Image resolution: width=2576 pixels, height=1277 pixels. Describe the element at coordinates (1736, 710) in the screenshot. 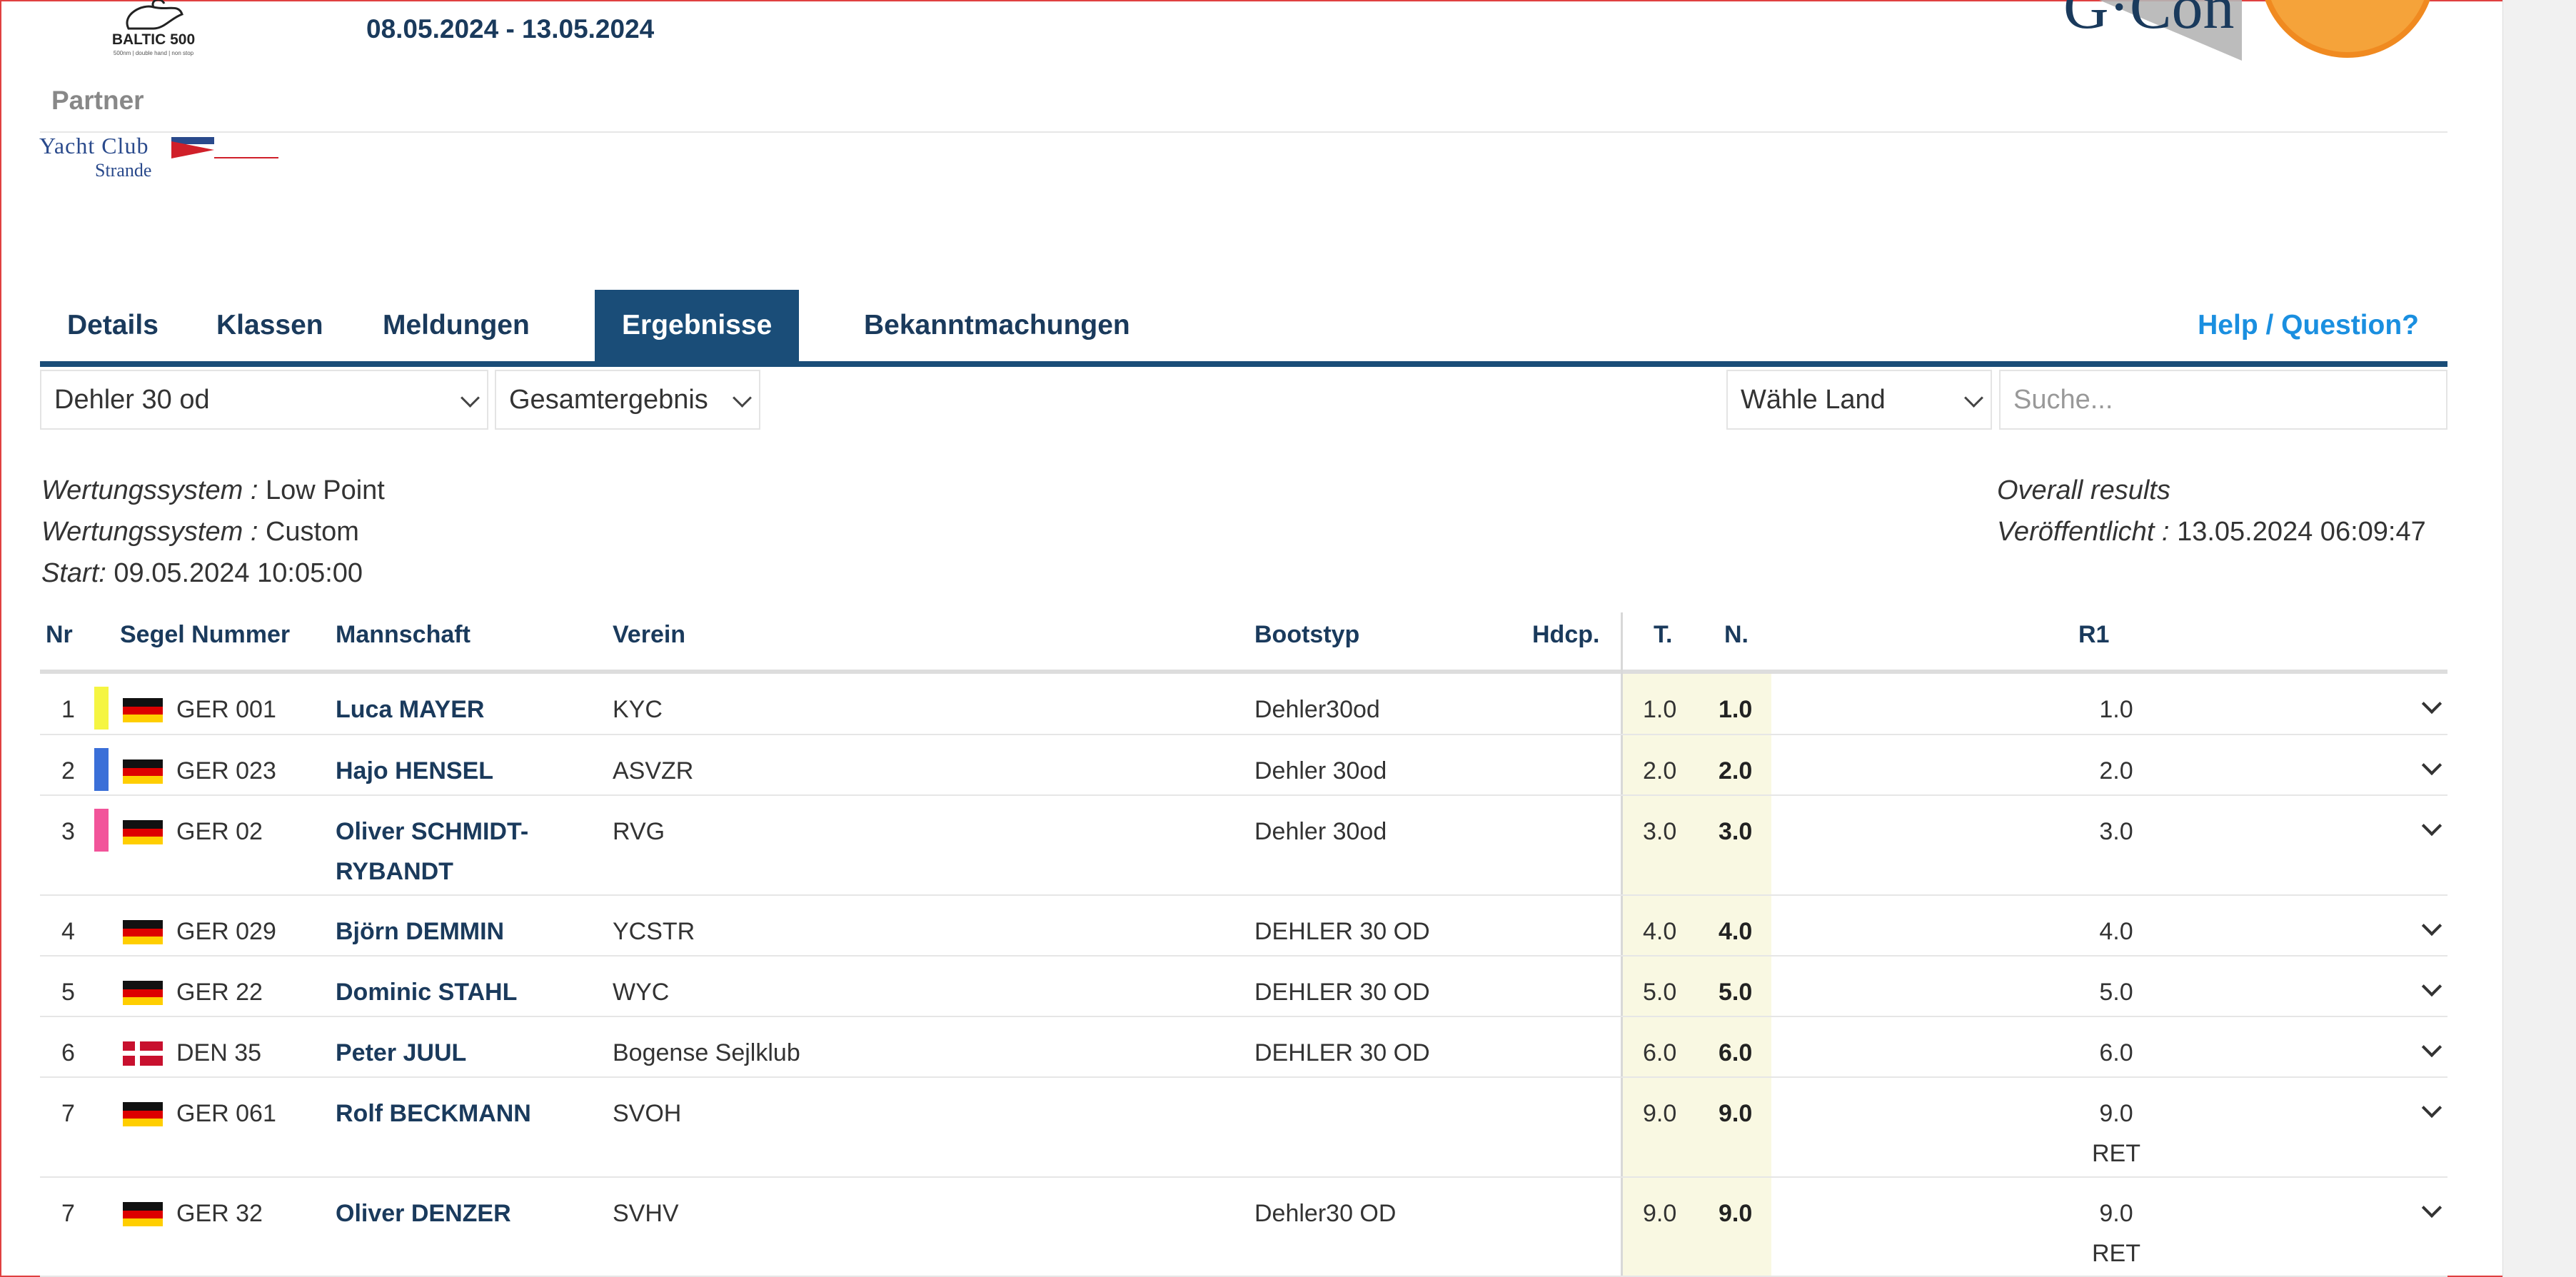

I see `net-points-cell: 1.0` at that location.